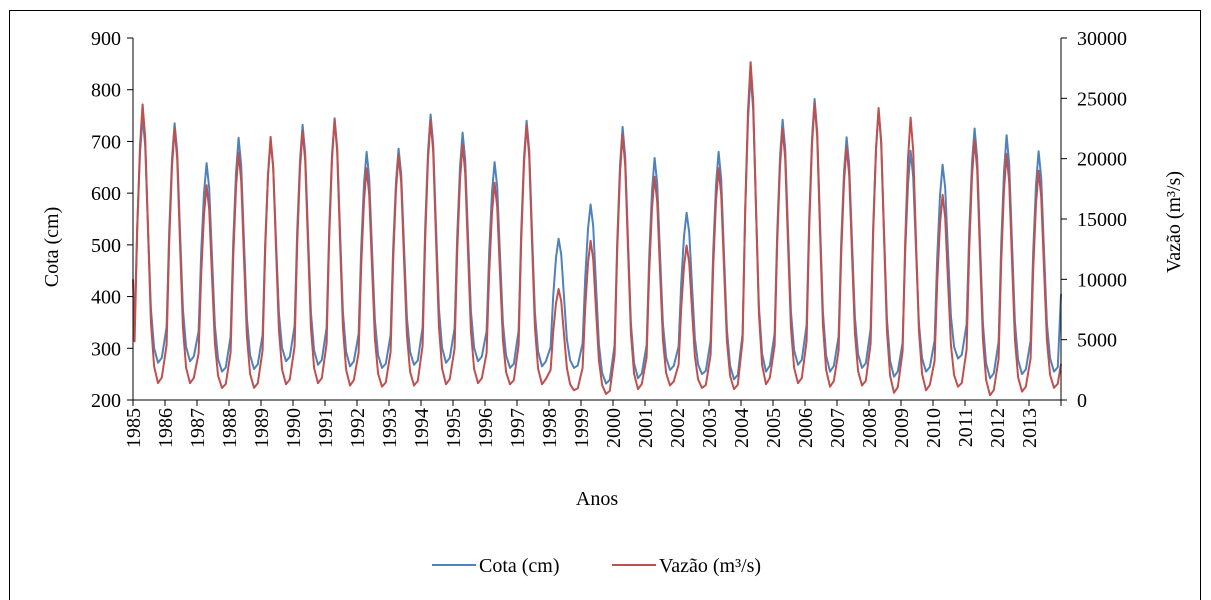 Image resolution: width=1211 pixels, height=600 pixels. Describe the element at coordinates (870, 428) in the screenshot. I see `x-tick-label: 2008` at that location.